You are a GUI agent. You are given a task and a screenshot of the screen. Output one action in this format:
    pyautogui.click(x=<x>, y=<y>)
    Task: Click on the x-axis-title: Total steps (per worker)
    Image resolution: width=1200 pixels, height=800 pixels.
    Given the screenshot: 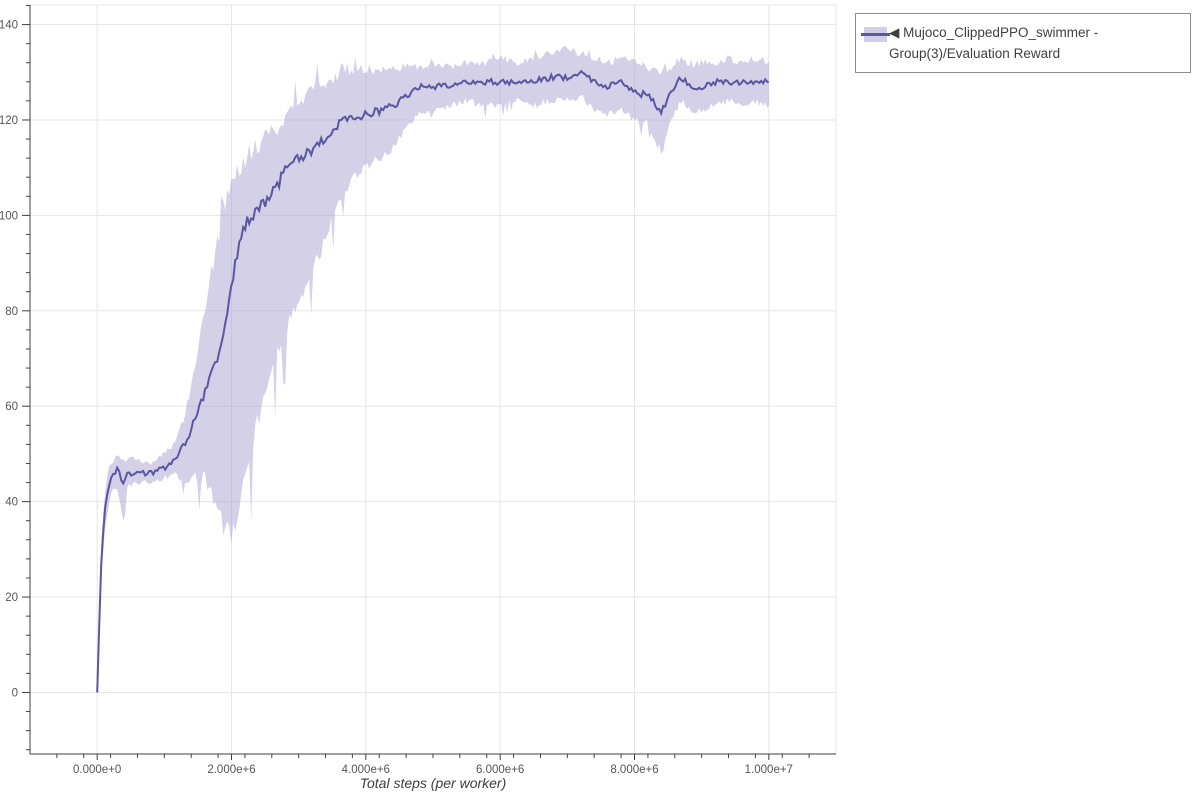 What is the action you would take?
    pyautogui.click(x=433, y=783)
    